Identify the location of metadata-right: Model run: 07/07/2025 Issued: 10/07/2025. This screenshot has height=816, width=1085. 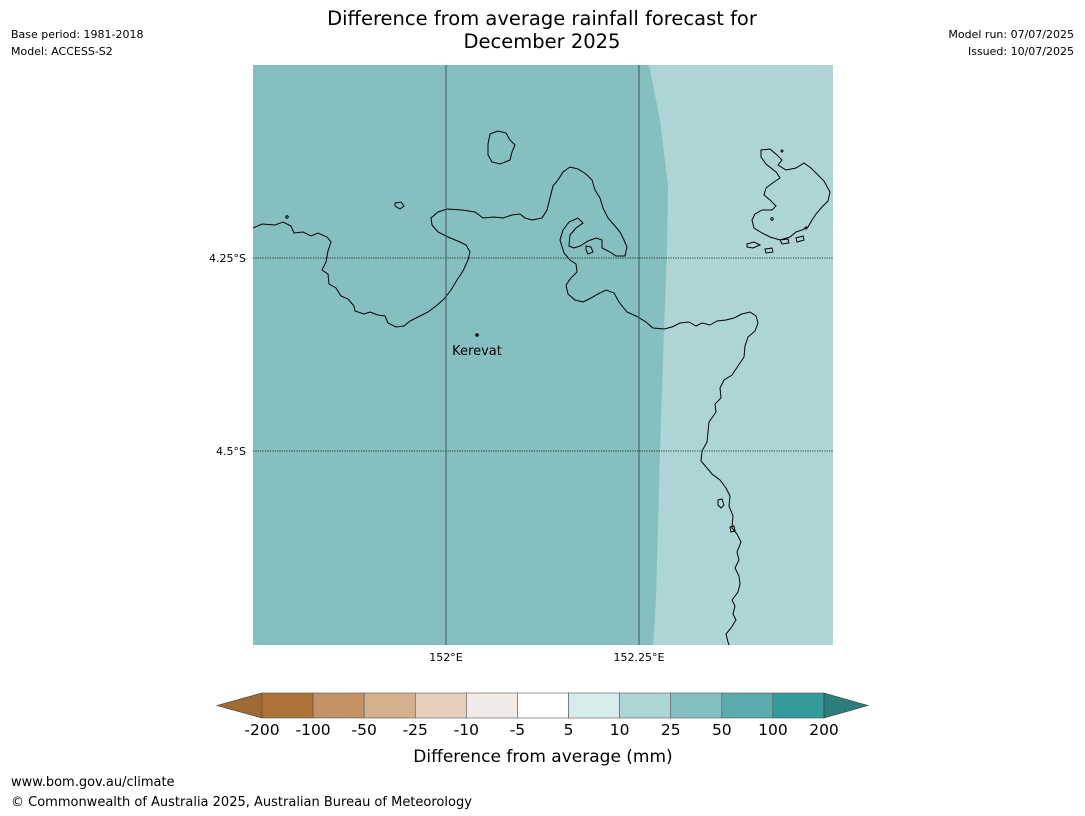
(1011, 43).